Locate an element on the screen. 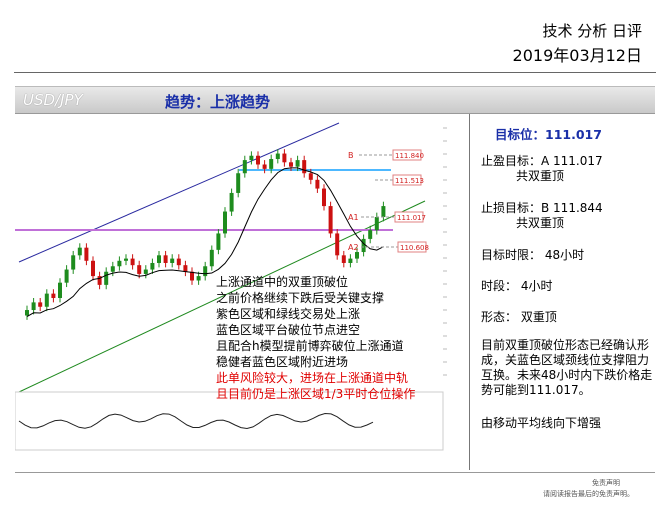 Image resolution: width=670 pixels, height=505 pixels. chart-period: 时段： 4小时 is located at coordinates (517, 286).